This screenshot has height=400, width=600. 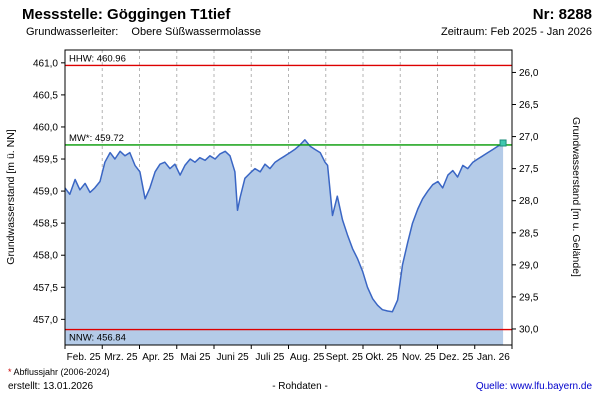 I want to click on right-tick-label: 26,5, so click(x=529, y=105).